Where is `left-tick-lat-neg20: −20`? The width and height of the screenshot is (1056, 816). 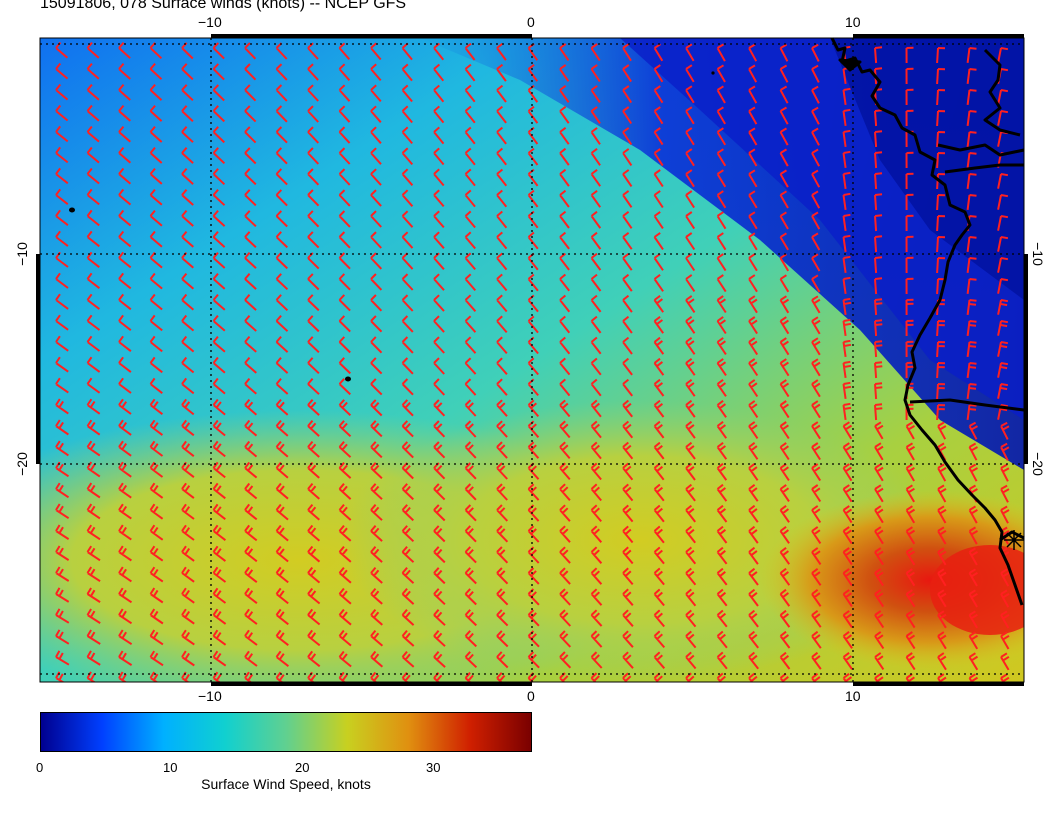 left-tick-lat-neg20: −20 is located at coordinates (21, 464).